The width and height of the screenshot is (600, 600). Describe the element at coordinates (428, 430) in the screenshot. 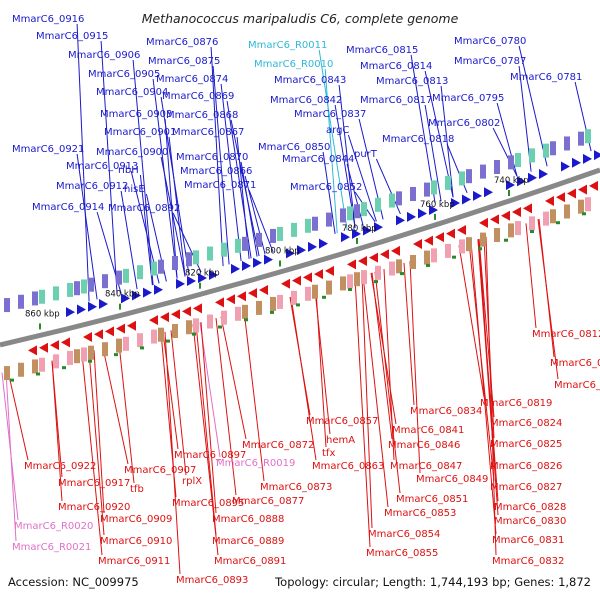

I see `gene-label-mmarc6-0841: MmarC6_0841` at that location.